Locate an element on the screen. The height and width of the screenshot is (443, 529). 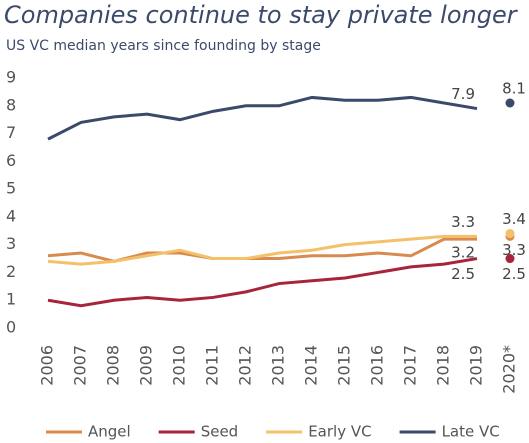
y-tick-label: 0 is located at coordinates (11, 327).